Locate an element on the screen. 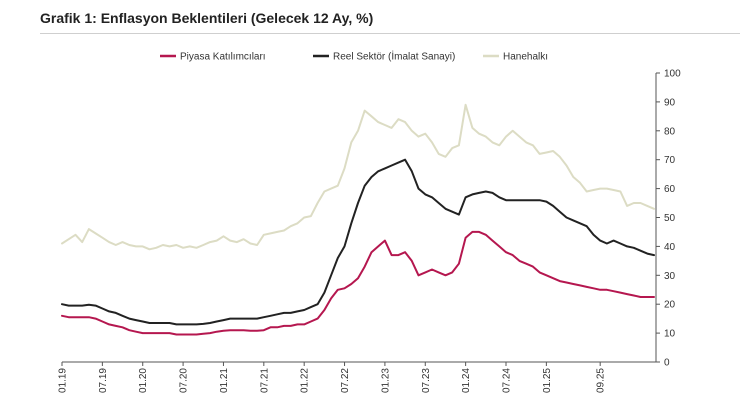  y-tick-label: 10 is located at coordinates (670, 334).